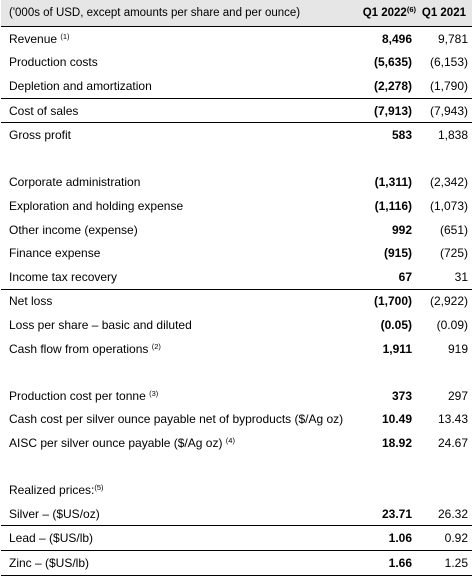 The height and width of the screenshot is (576, 473). Describe the element at coordinates (397, 348) in the screenshot. I see `value-q1-2022: 1,911` at that location.